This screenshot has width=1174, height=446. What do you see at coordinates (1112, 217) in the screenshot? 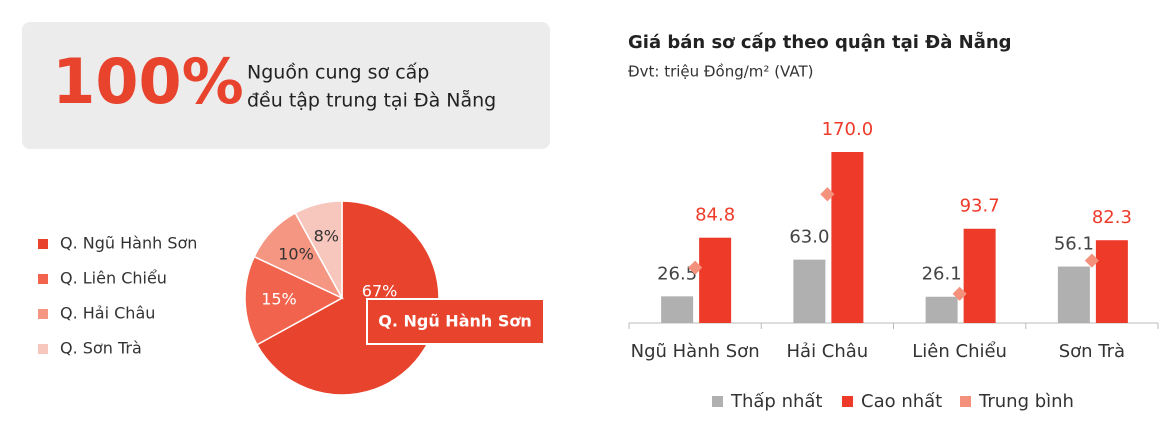
I see `value-label: 82.3` at bounding box center [1112, 217].